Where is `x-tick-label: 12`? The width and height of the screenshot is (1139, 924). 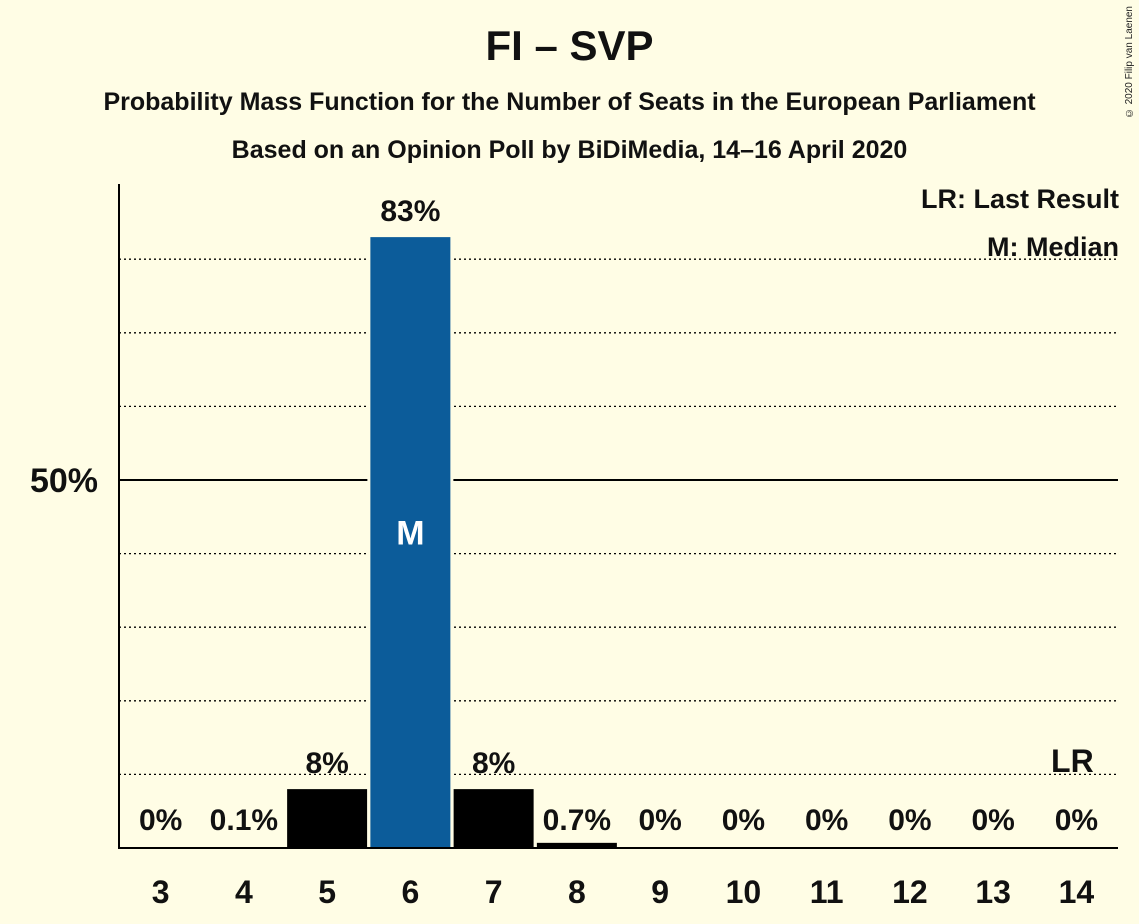 x-tick-label: 12 is located at coordinates (910, 892).